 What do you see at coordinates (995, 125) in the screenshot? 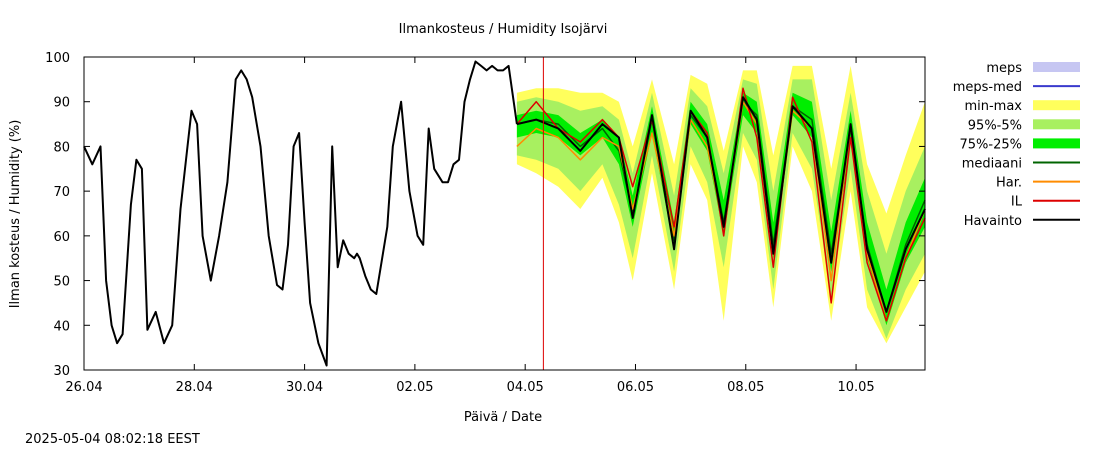
I see `legend-label: 95%-5%` at bounding box center [995, 125].